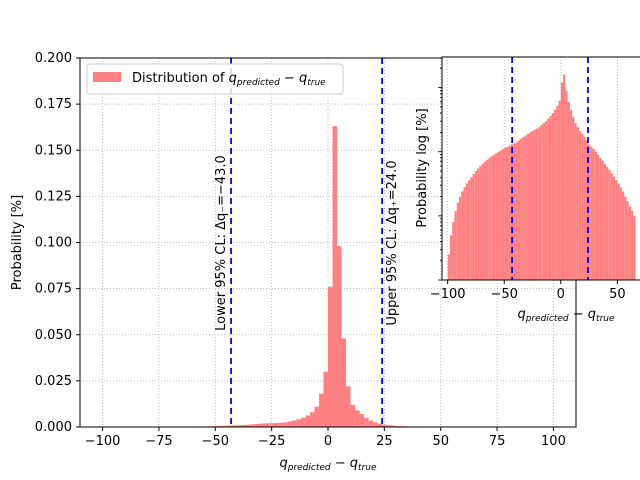 The height and width of the screenshot is (480, 640). What do you see at coordinates (271, 441) in the screenshot?
I see `x-tick-label: −25` at bounding box center [271, 441].